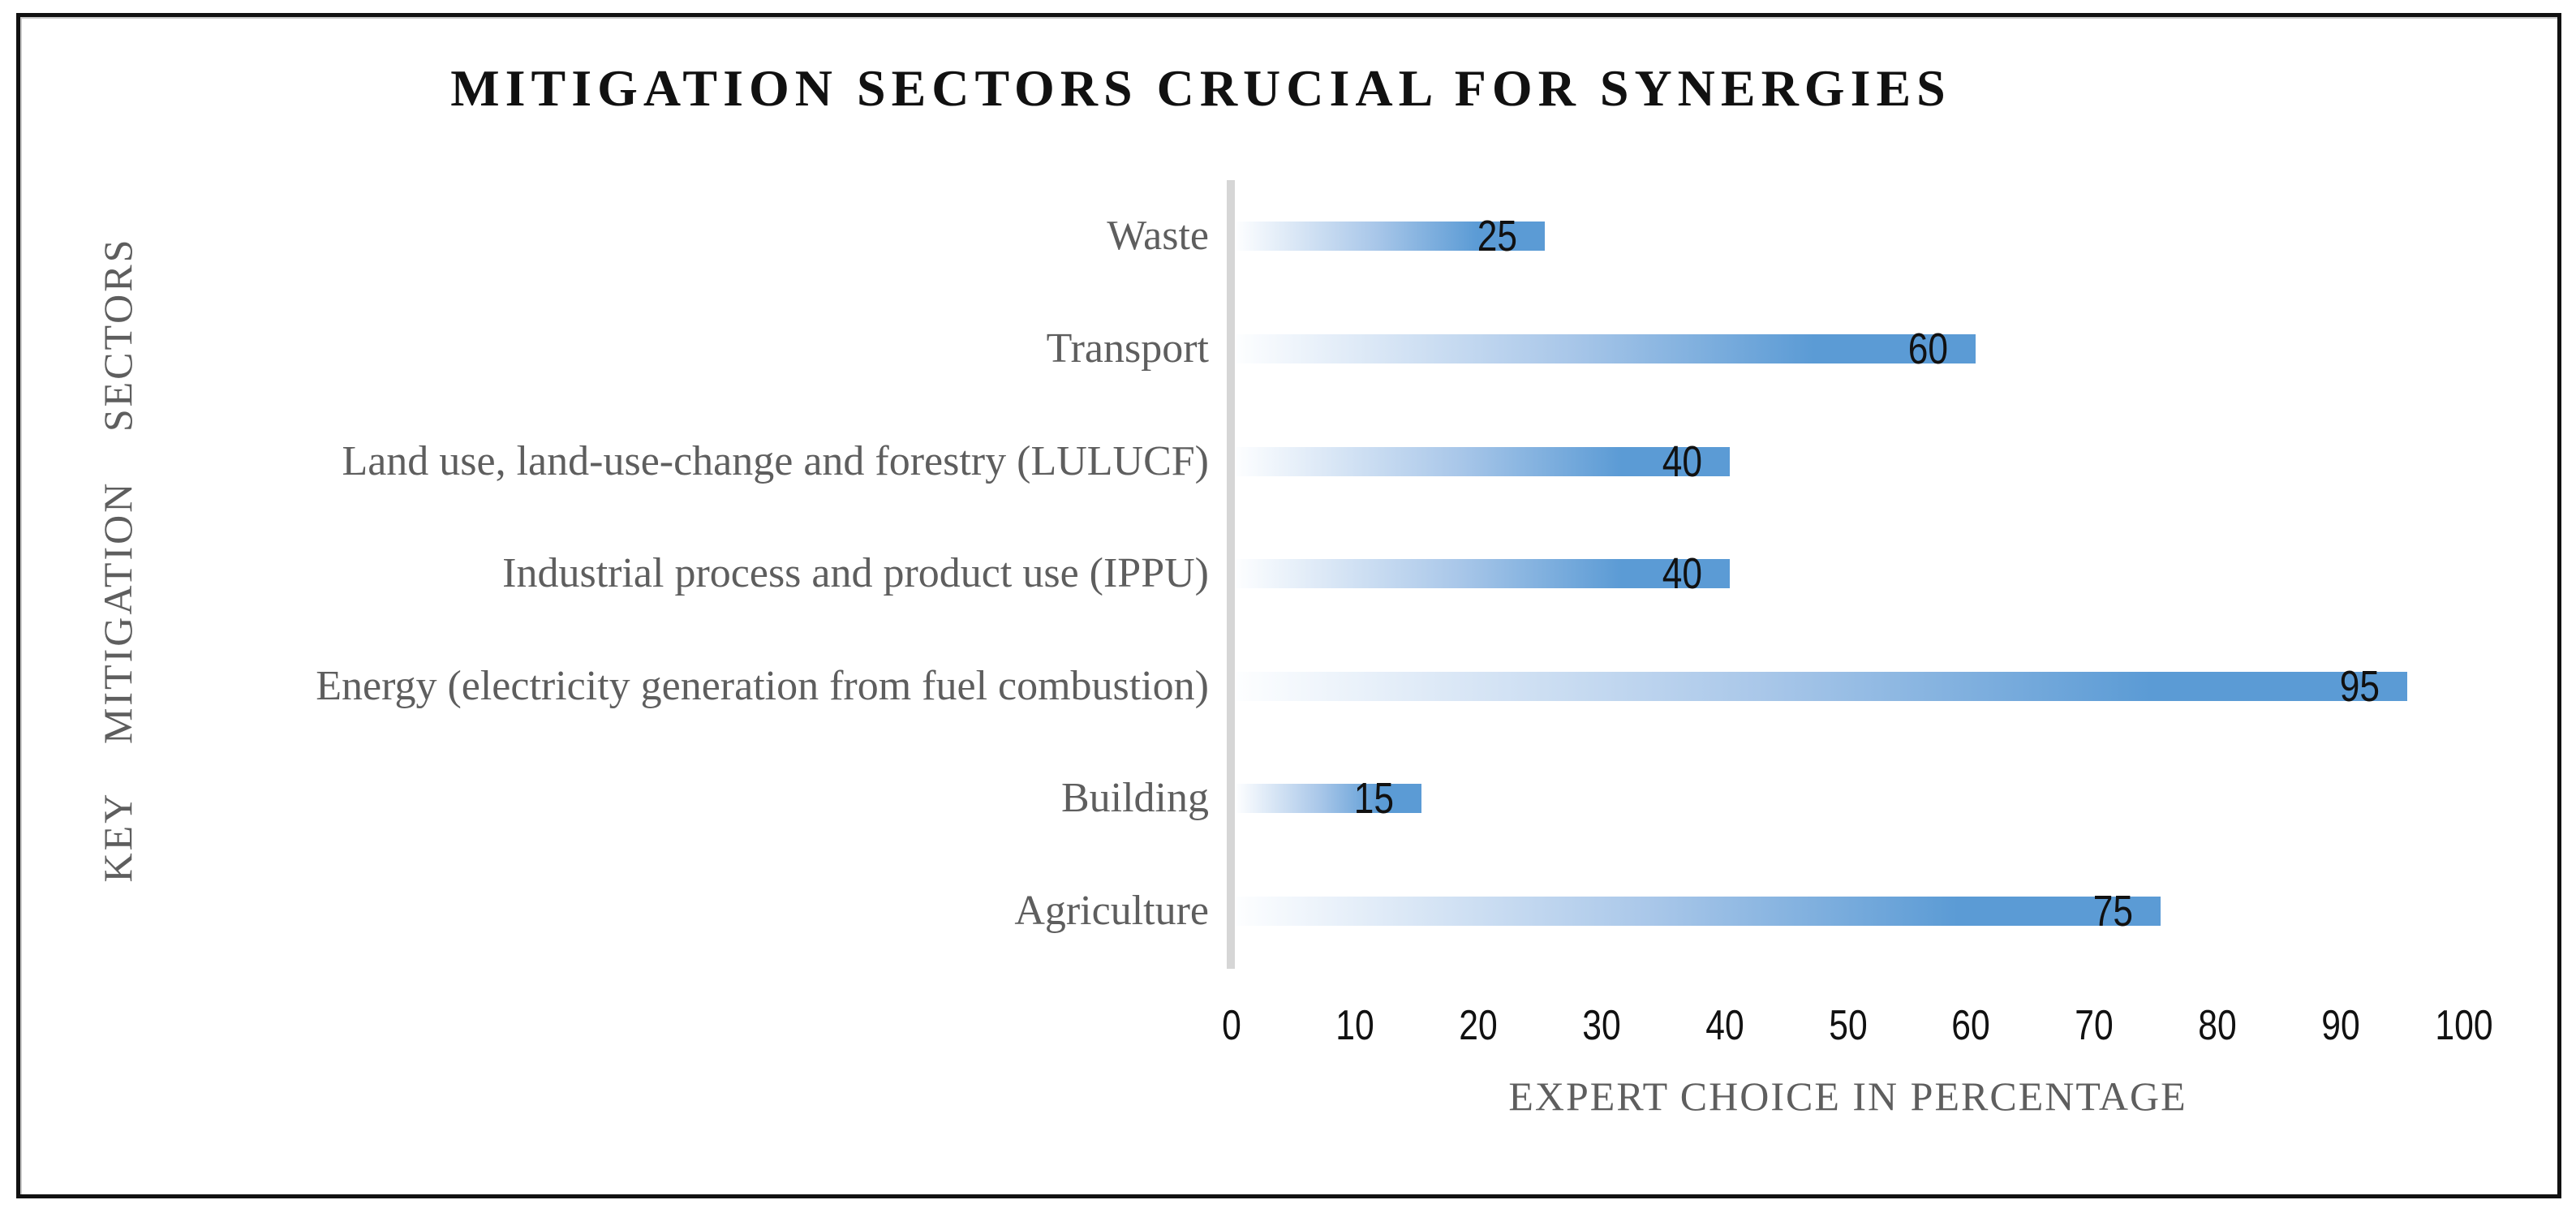 This screenshot has height=1213, width=2576. What do you see at coordinates (1601, 1025) in the screenshot?
I see `x-tick-label: 30` at bounding box center [1601, 1025].